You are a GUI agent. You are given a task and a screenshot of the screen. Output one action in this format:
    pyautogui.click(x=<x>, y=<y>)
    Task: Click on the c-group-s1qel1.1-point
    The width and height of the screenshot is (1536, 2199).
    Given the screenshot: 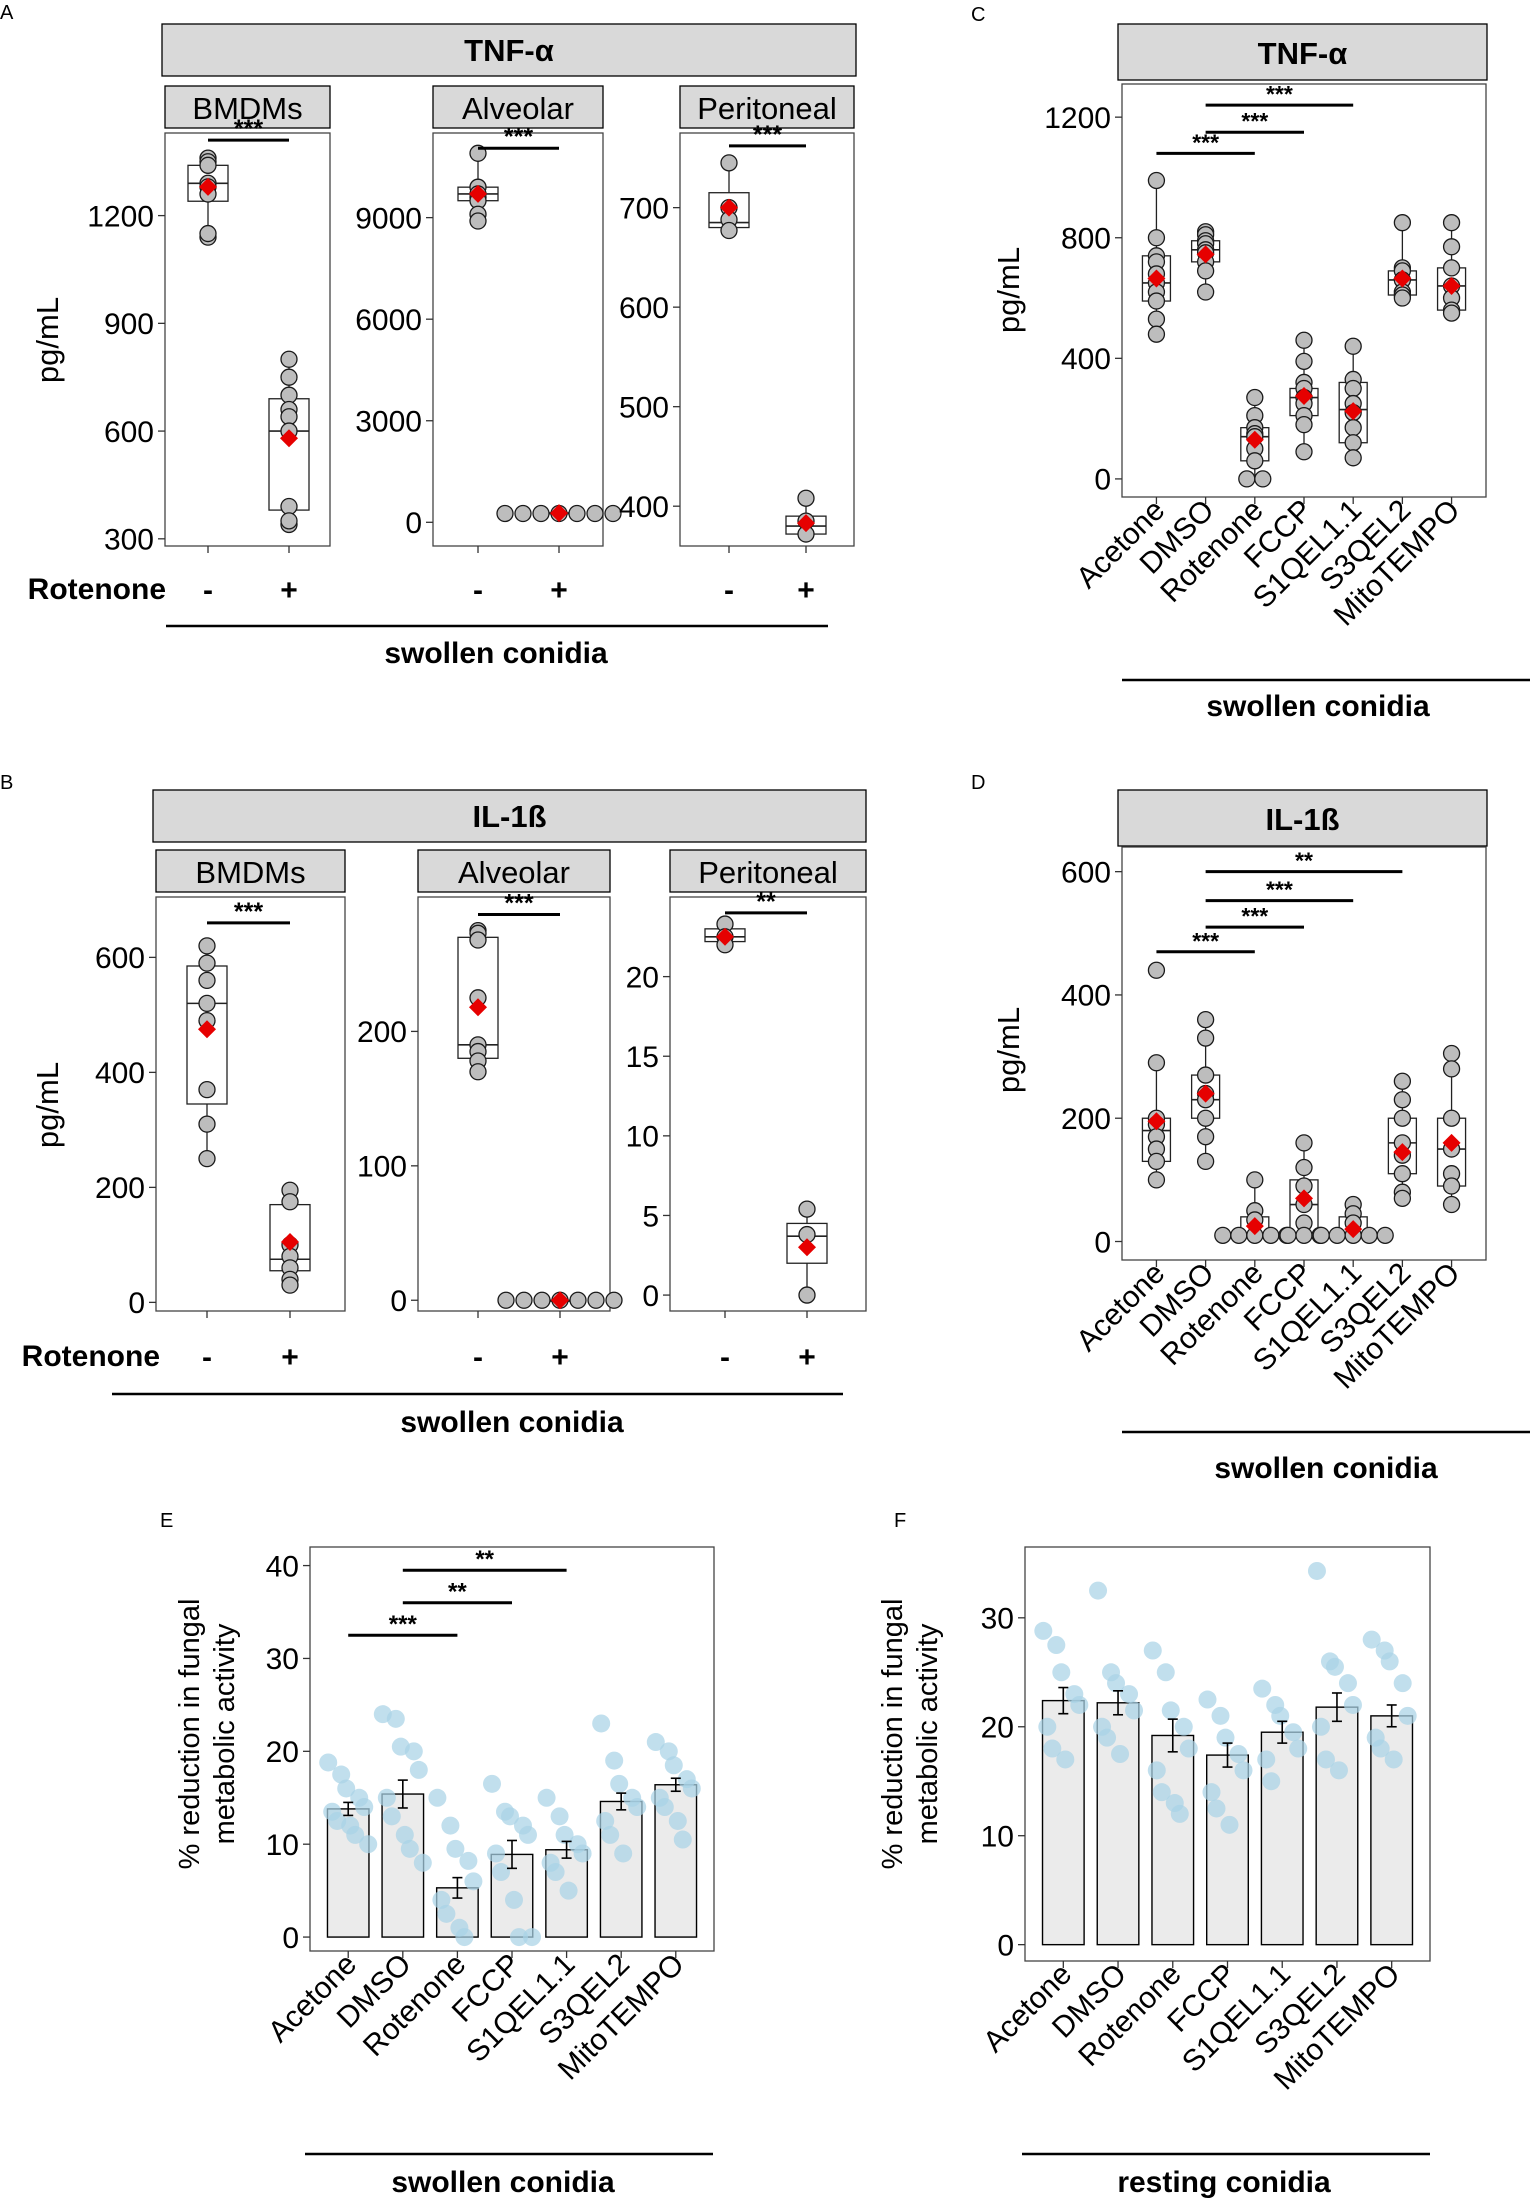 What is the action you would take?
    pyautogui.click(x=1353, y=388)
    